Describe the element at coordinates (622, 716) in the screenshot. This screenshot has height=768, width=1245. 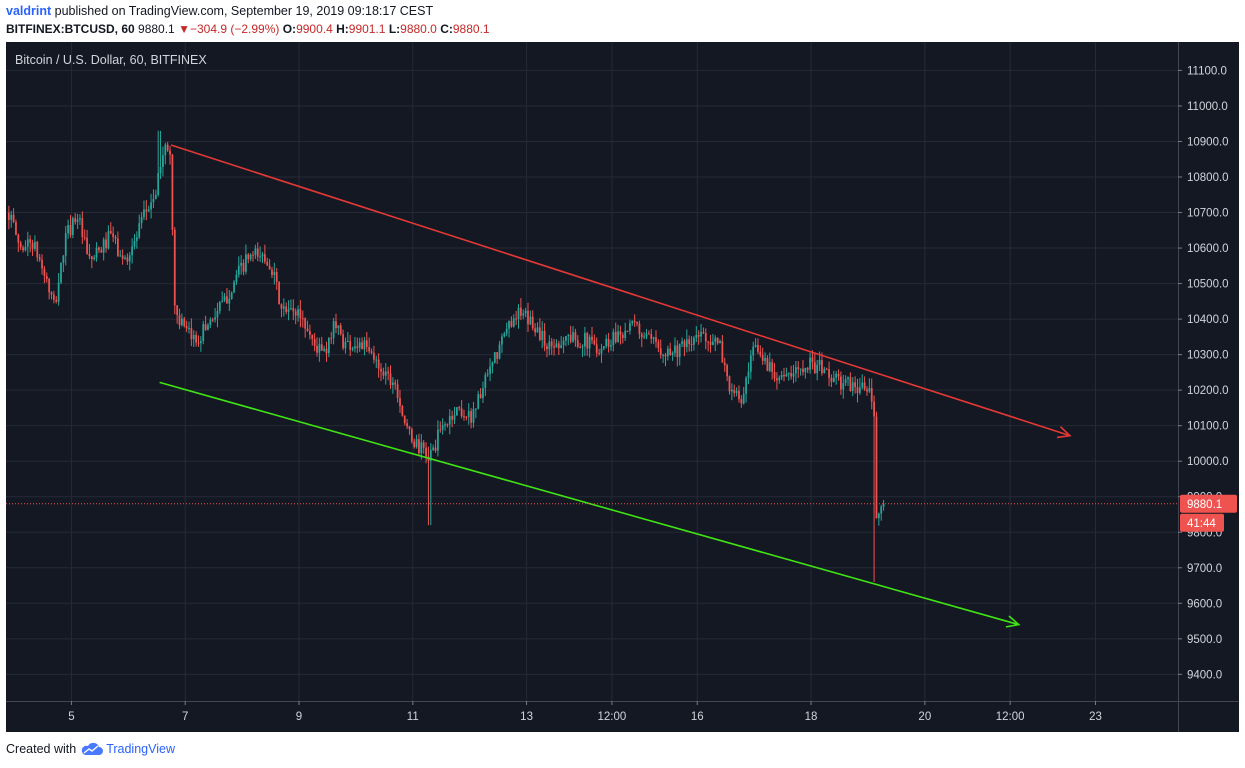
I see `time-axis: 5 7 9 11 13 12:00 16 18 20 12:00 23` at that location.